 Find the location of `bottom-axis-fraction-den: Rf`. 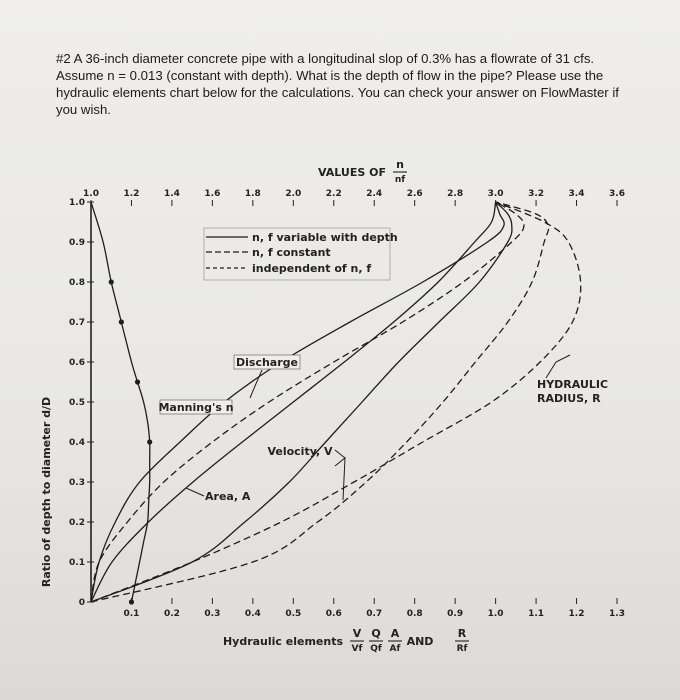

bottom-axis-fraction-den: Rf is located at coordinates (462, 649).